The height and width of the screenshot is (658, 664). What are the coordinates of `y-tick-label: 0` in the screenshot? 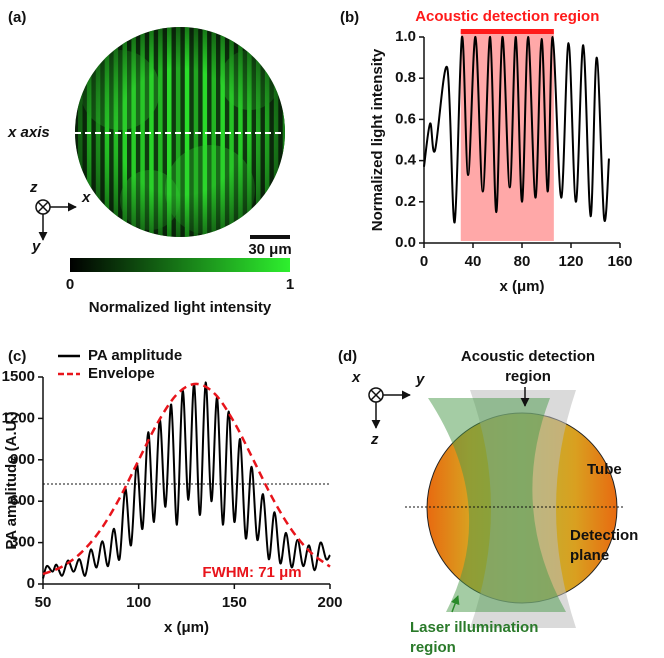 It's located at (31, 583).